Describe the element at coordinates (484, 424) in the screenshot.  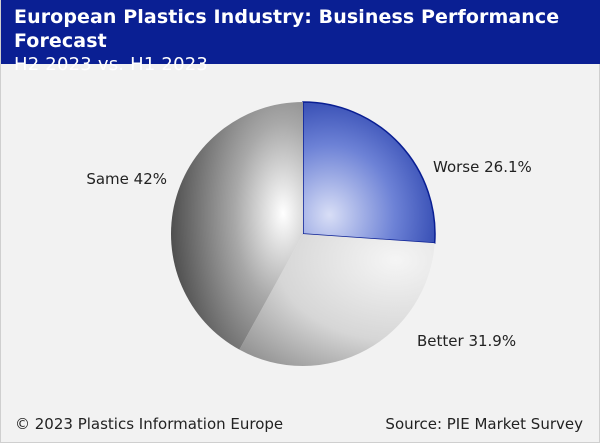
I see `source-text: Source: PIE Market Survey` at that location.